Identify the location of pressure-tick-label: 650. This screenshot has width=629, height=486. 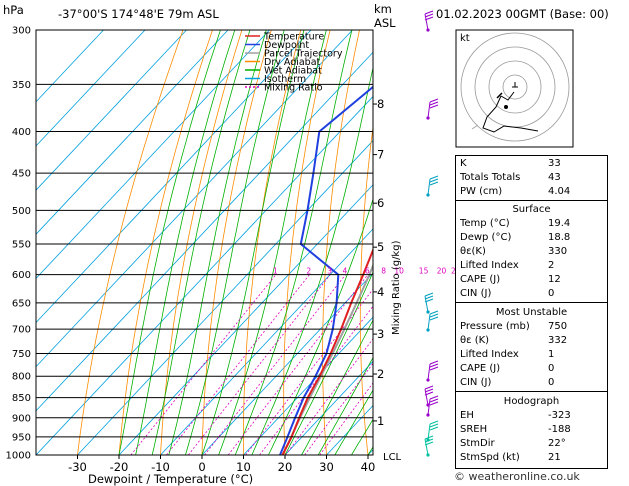
(21, 303).